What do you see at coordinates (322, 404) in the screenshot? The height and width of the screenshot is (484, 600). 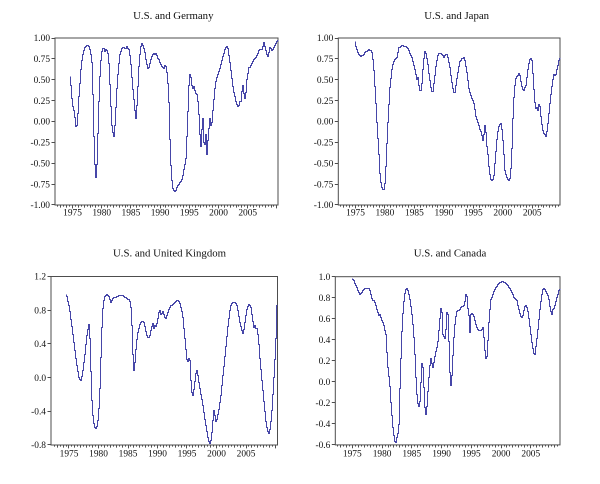 I see `svg-text: -0.2` at bounding box center [322, 404].